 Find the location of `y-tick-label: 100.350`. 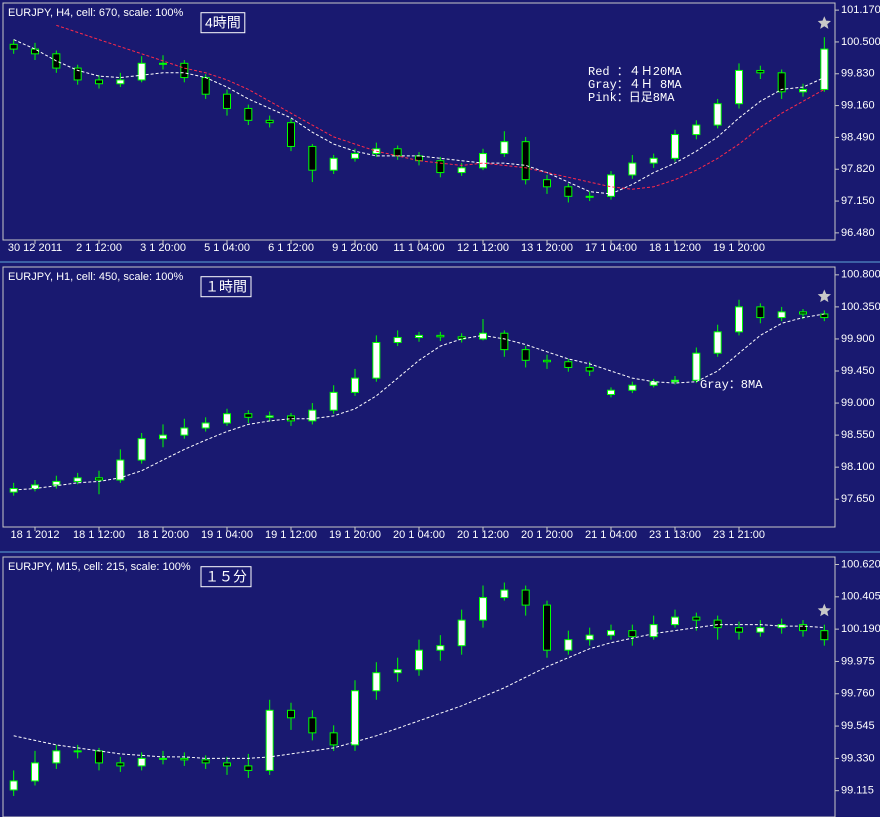

y-tick-label: 100.350 is located at coordinates (860, 307).